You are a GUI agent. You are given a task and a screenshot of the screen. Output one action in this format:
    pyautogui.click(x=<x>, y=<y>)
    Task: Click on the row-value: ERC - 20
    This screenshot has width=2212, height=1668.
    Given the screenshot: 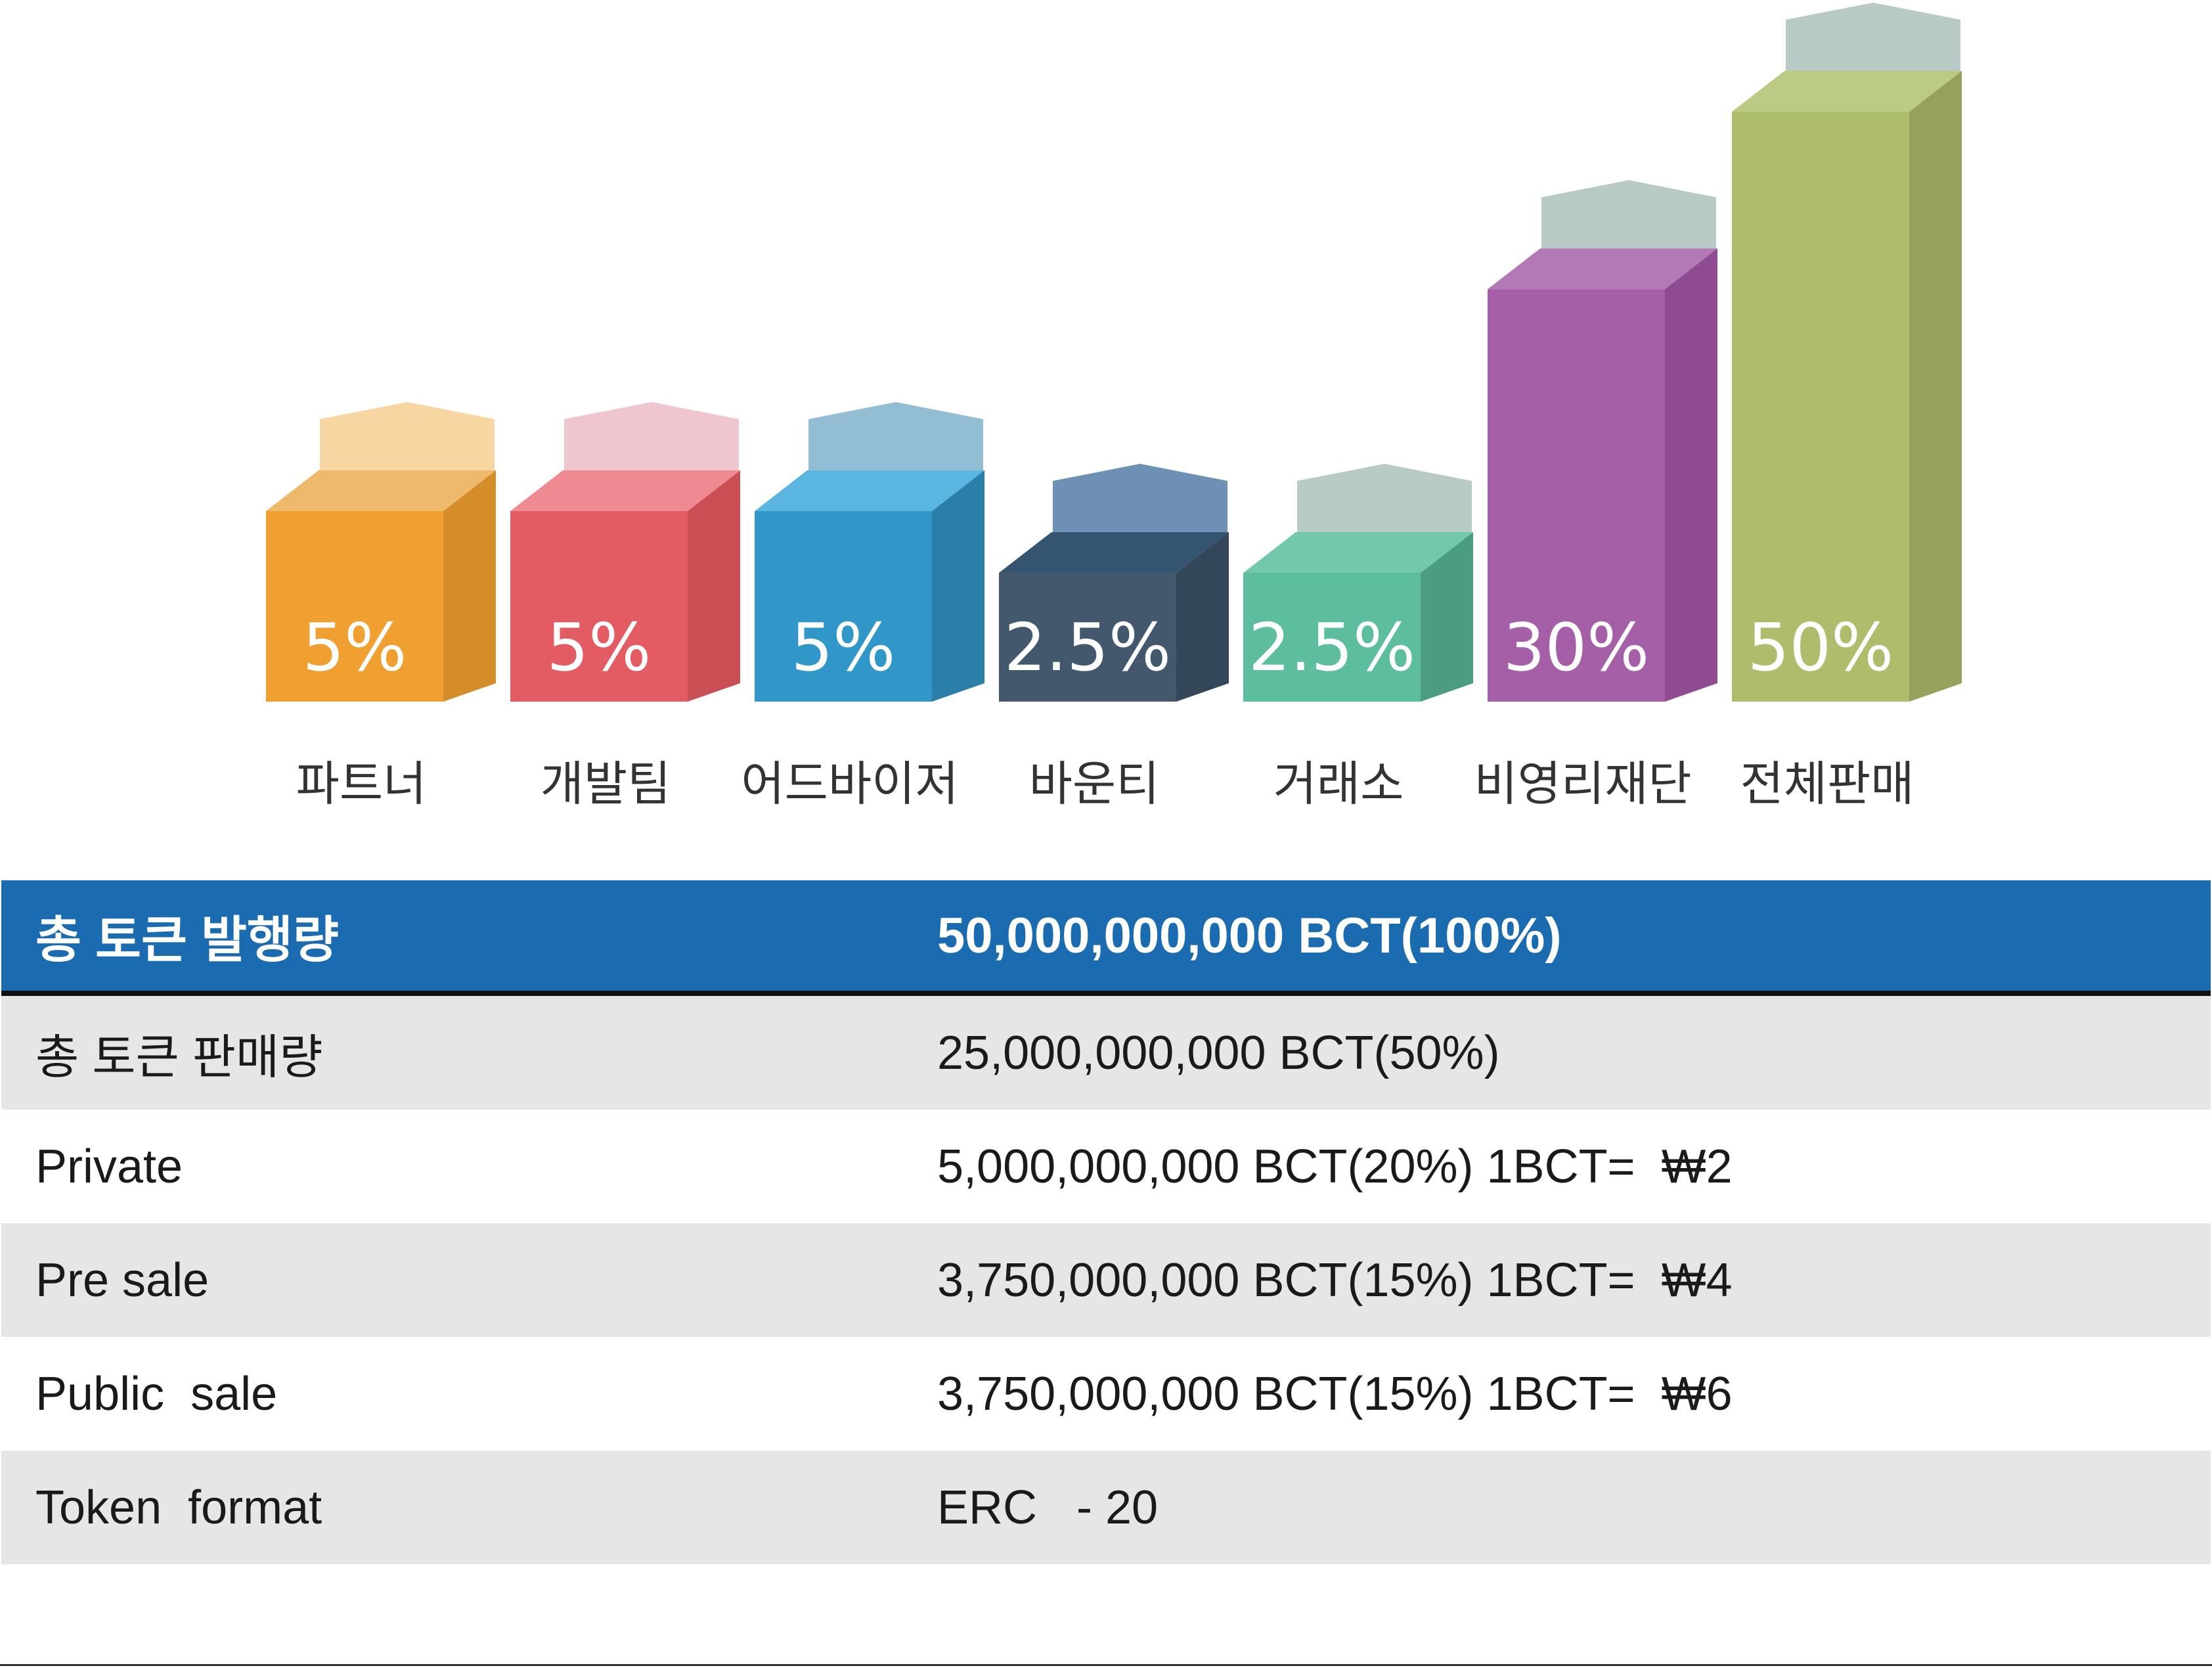 What is the action you would take?
    pyautogui.click(x=1047, y=1508)
    